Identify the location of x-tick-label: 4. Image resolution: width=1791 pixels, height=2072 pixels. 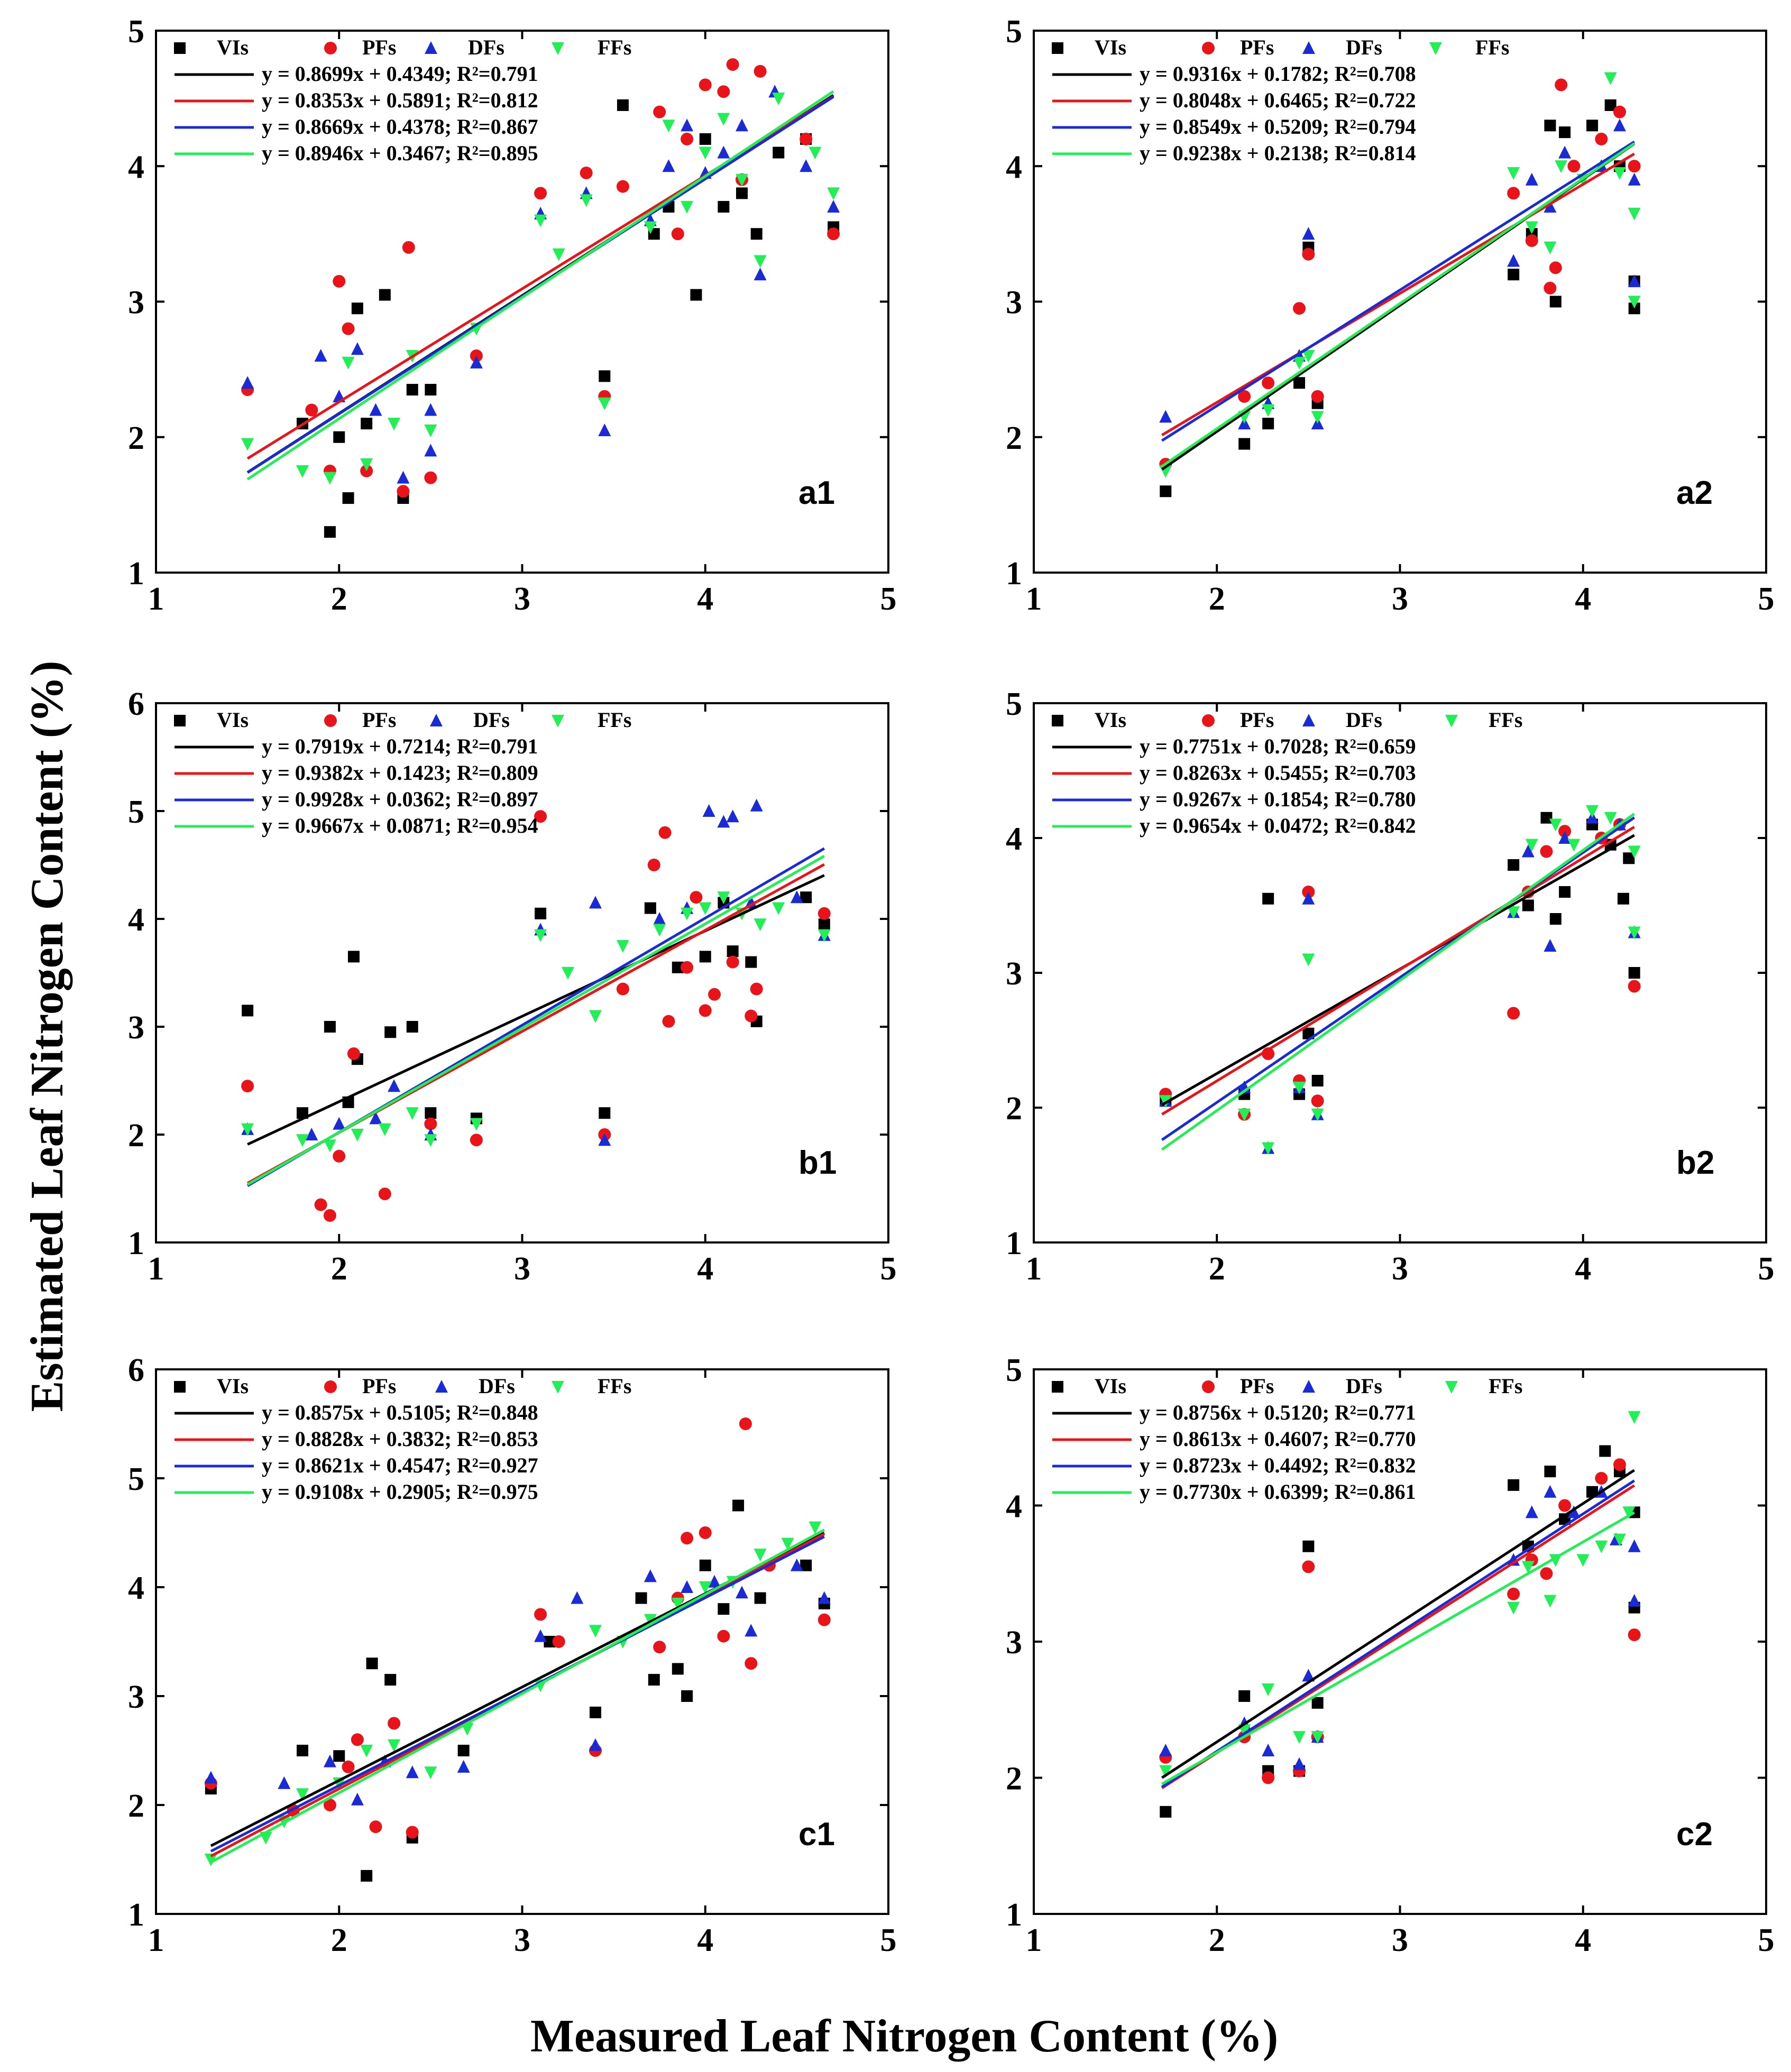
(1583, 1940).